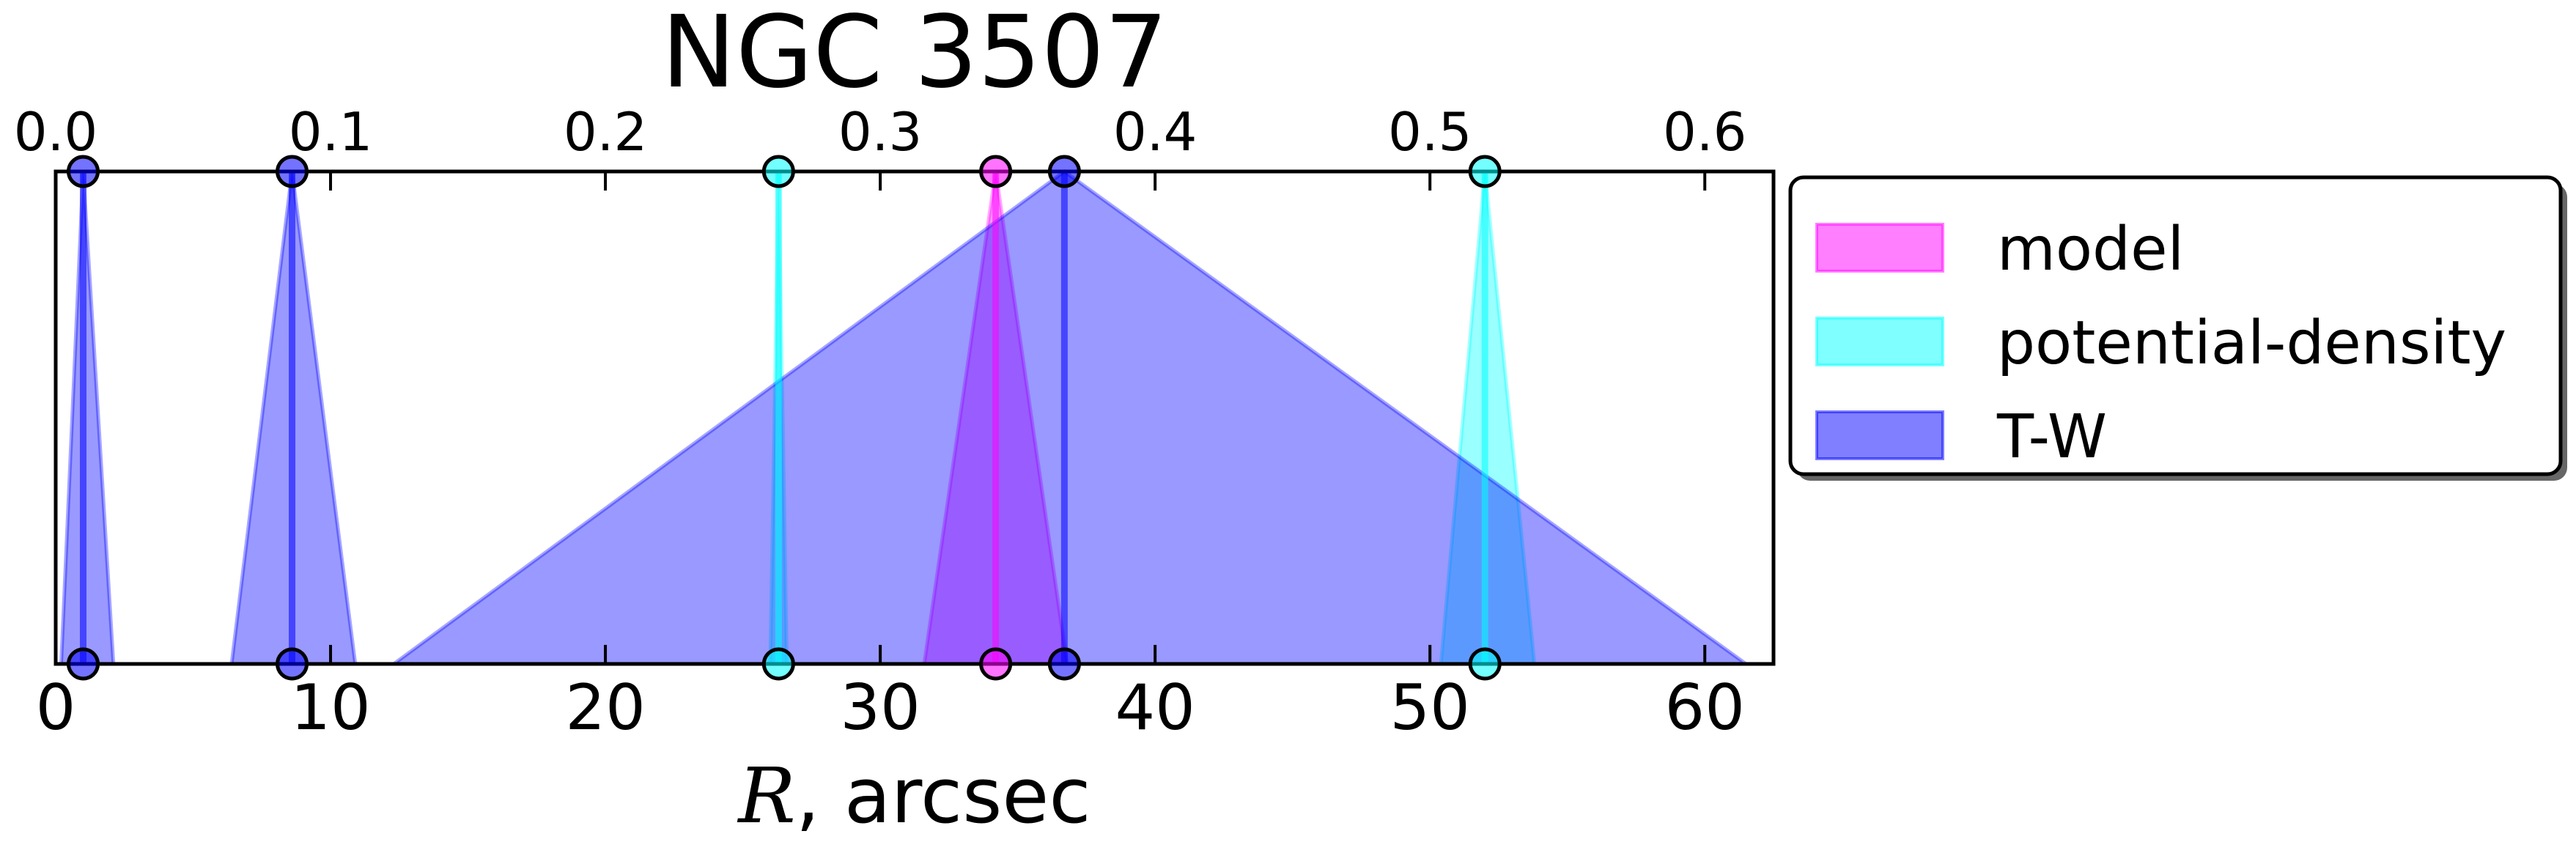  What do you see at coordinates (1064, 664) in the screenshot?
I see `interval-marker-T-W-2-bottom` at bounding box center [1064, 664].